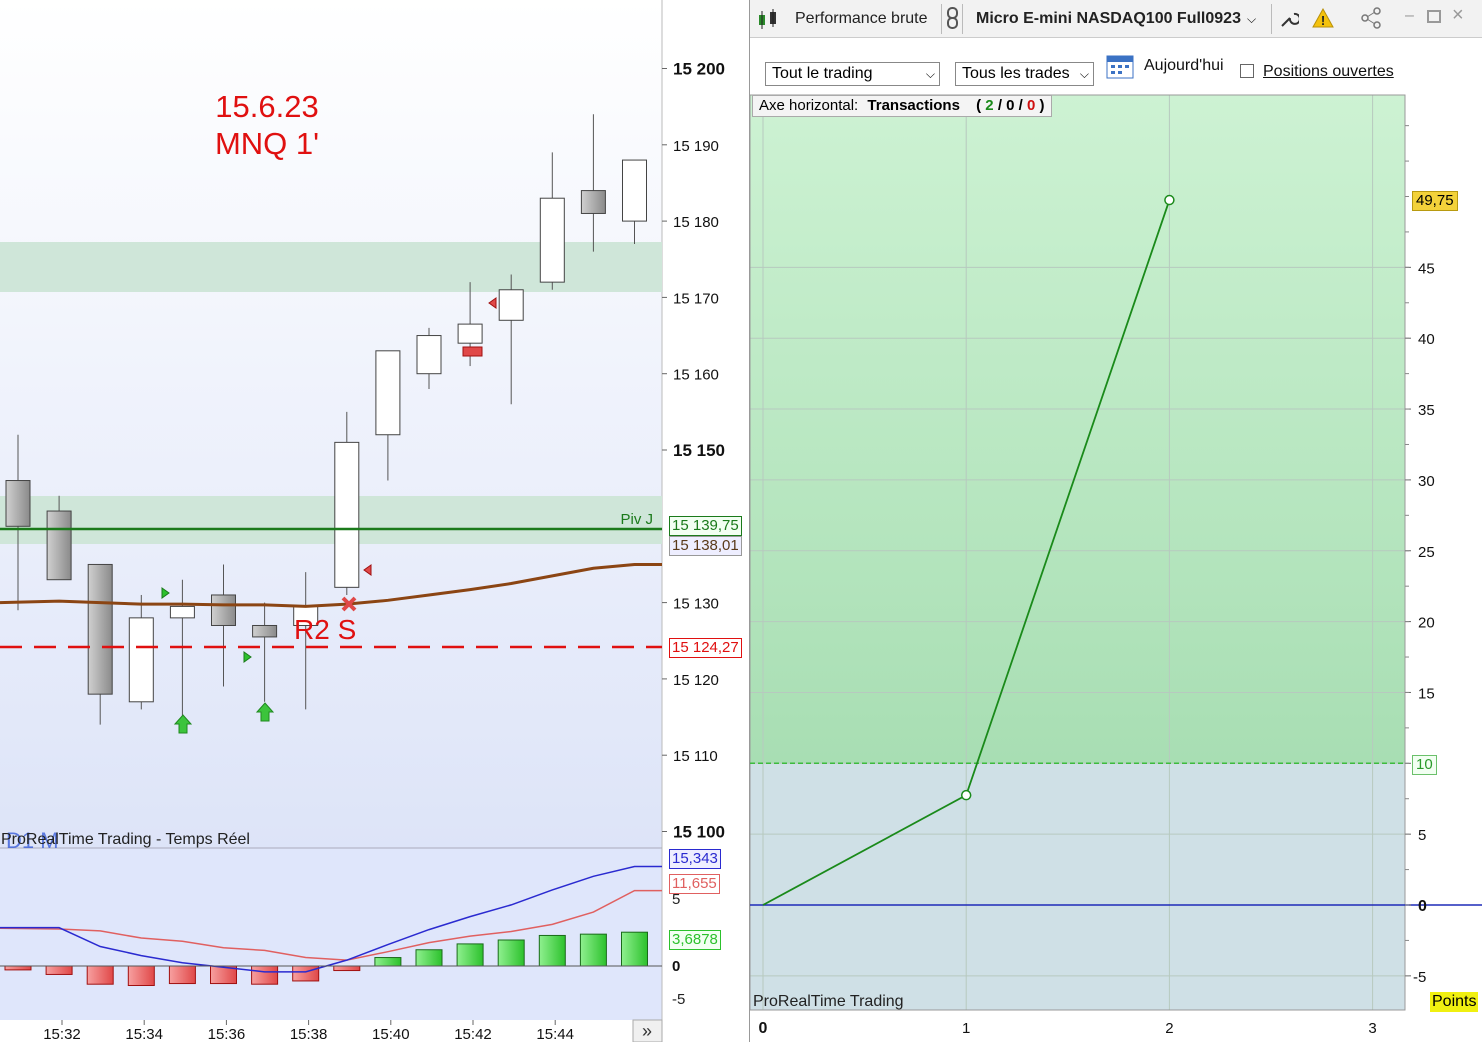 This screenshot has height=1042, width=1482. I want to click on trades-filter-value: Tous les trades, so click(1016, 73).